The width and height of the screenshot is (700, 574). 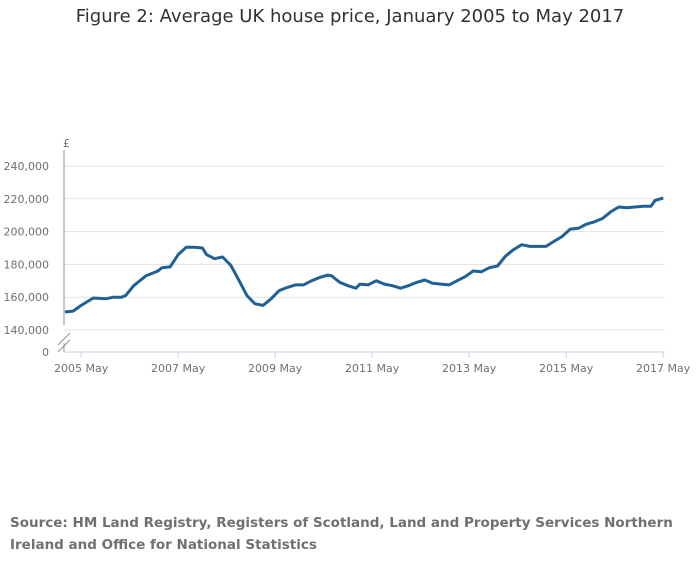 What do you see at coordinates (27, 330) in the screenshot?
I see `y-tick-label: 140,000` at bounding box center [27, 330].